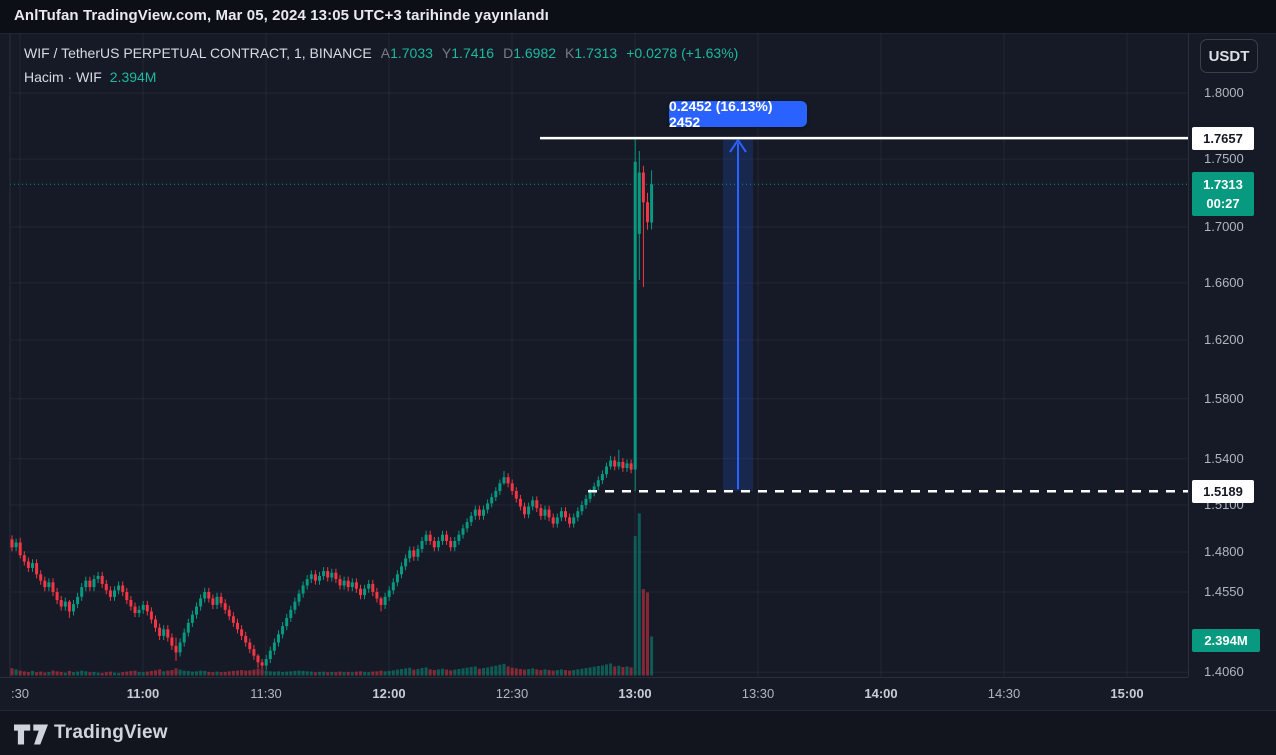  I want to click on open-value: 1.7033, so click(411, 53).